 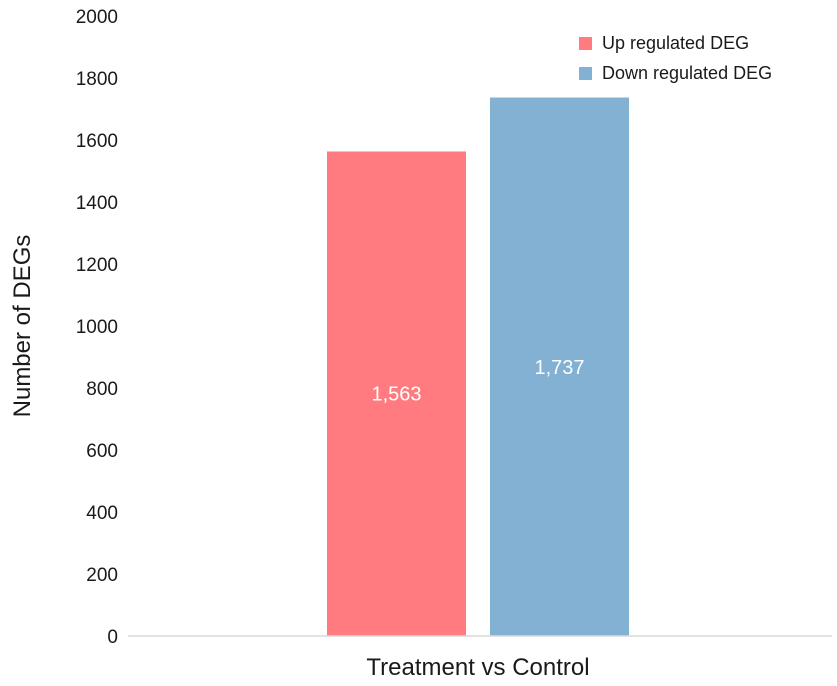 What do you see at coordinates (97, 265) in the screenshot?
I see `y-tick-label: 1200` at bounding box center [97, 265].